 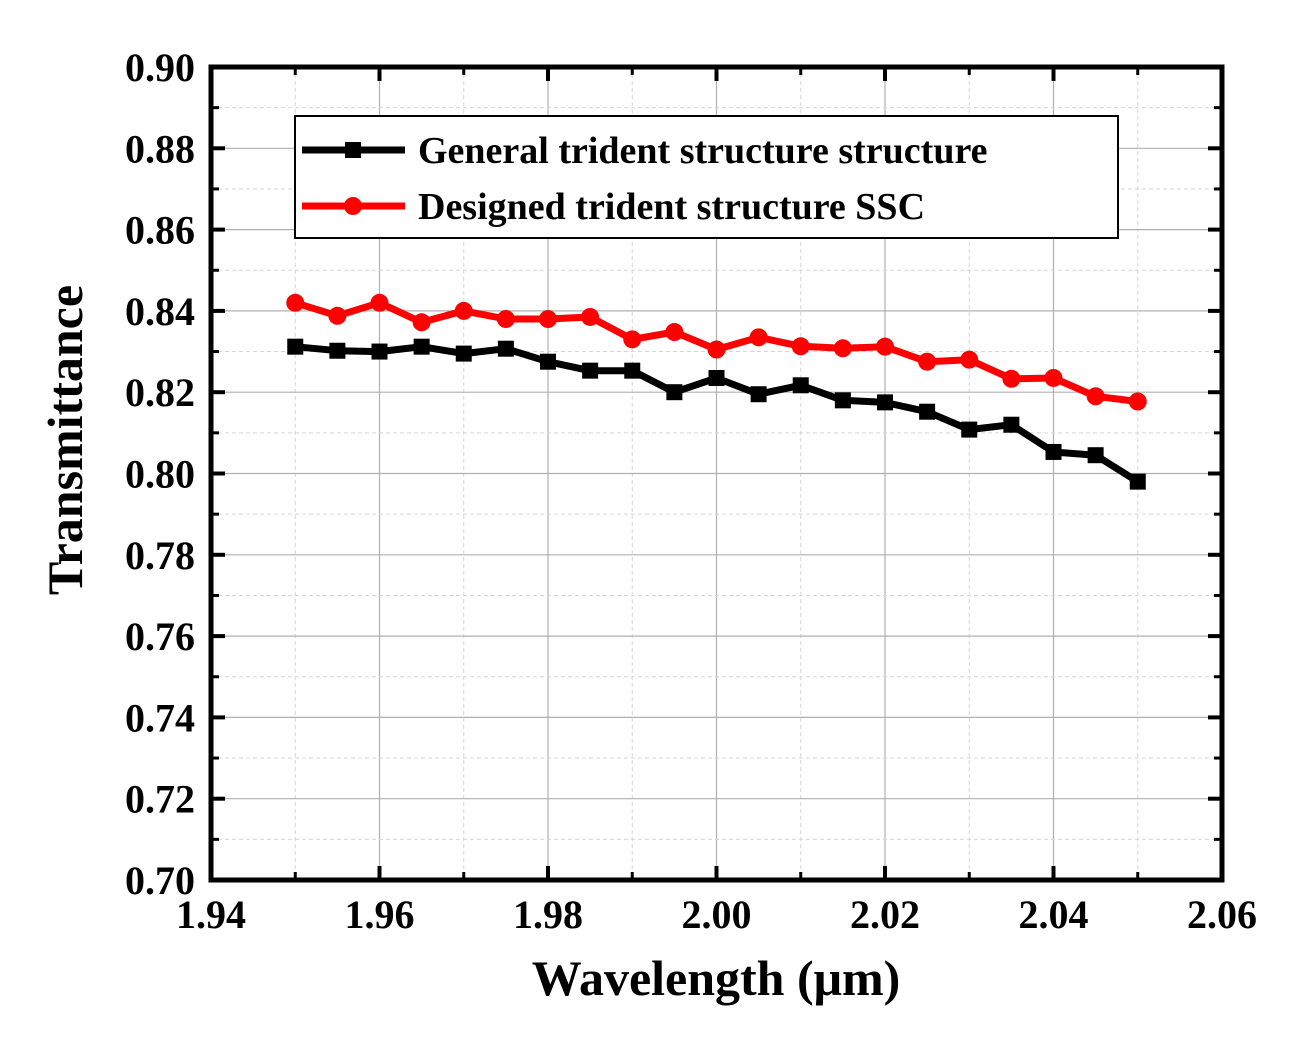 What do you see at coordinates (160, 717) in the screenshot?
I see `y-tick-label: 0.74` at bounding box center [160, 717].